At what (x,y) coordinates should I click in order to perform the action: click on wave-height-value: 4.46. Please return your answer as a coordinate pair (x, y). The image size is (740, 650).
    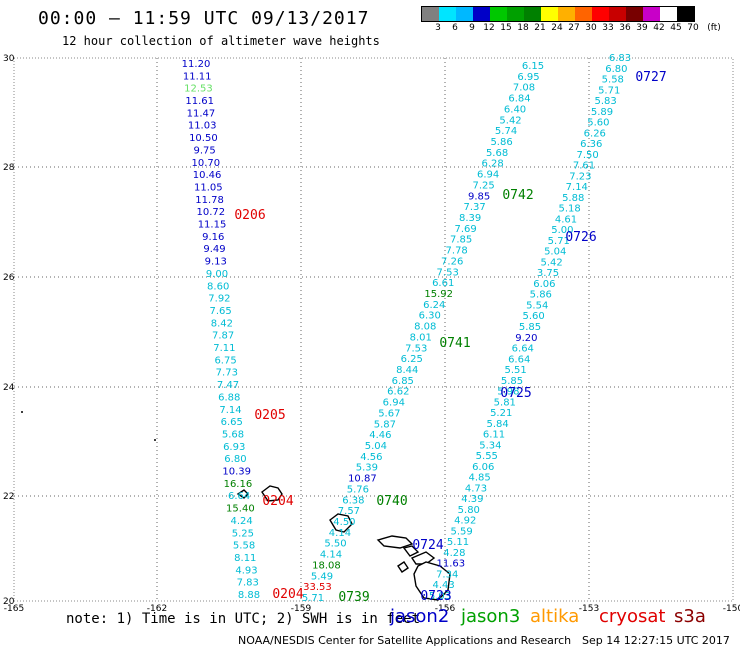
    Looking at the image, I should click on (380, 435).